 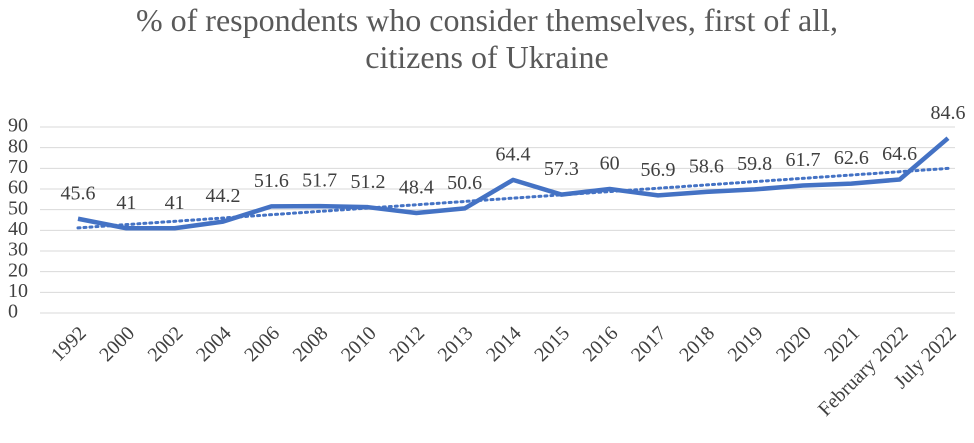 I want to click on x-tick-label: 2019, so click(x=746, y=344).